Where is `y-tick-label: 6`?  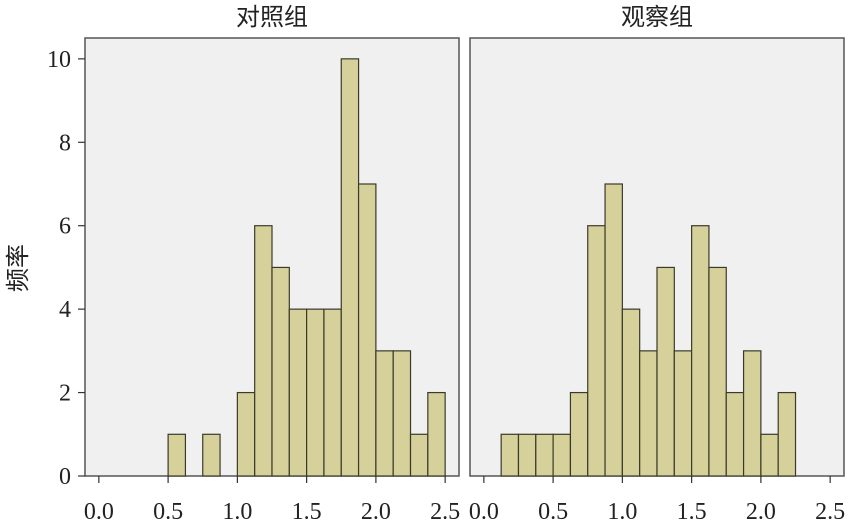 y-tick-label: 6 is located at coordinates (65, 227).